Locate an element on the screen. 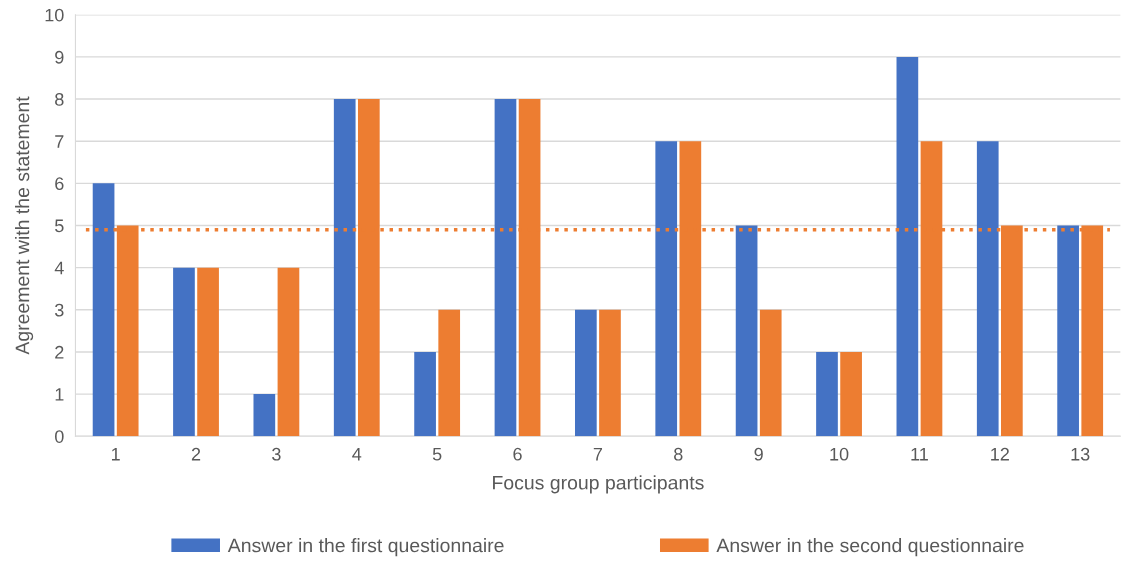 This screenshot has height=568, width=1126. y-tick-label: 5 is located at coordinates (59, 226).